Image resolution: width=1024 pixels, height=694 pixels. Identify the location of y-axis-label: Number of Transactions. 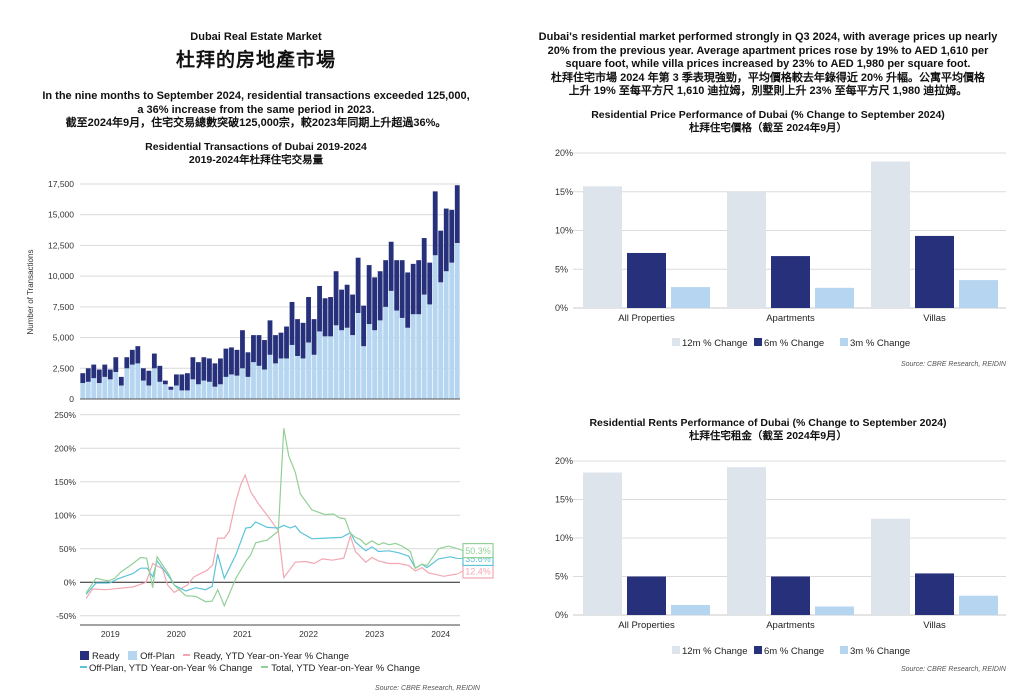
(30, 292).